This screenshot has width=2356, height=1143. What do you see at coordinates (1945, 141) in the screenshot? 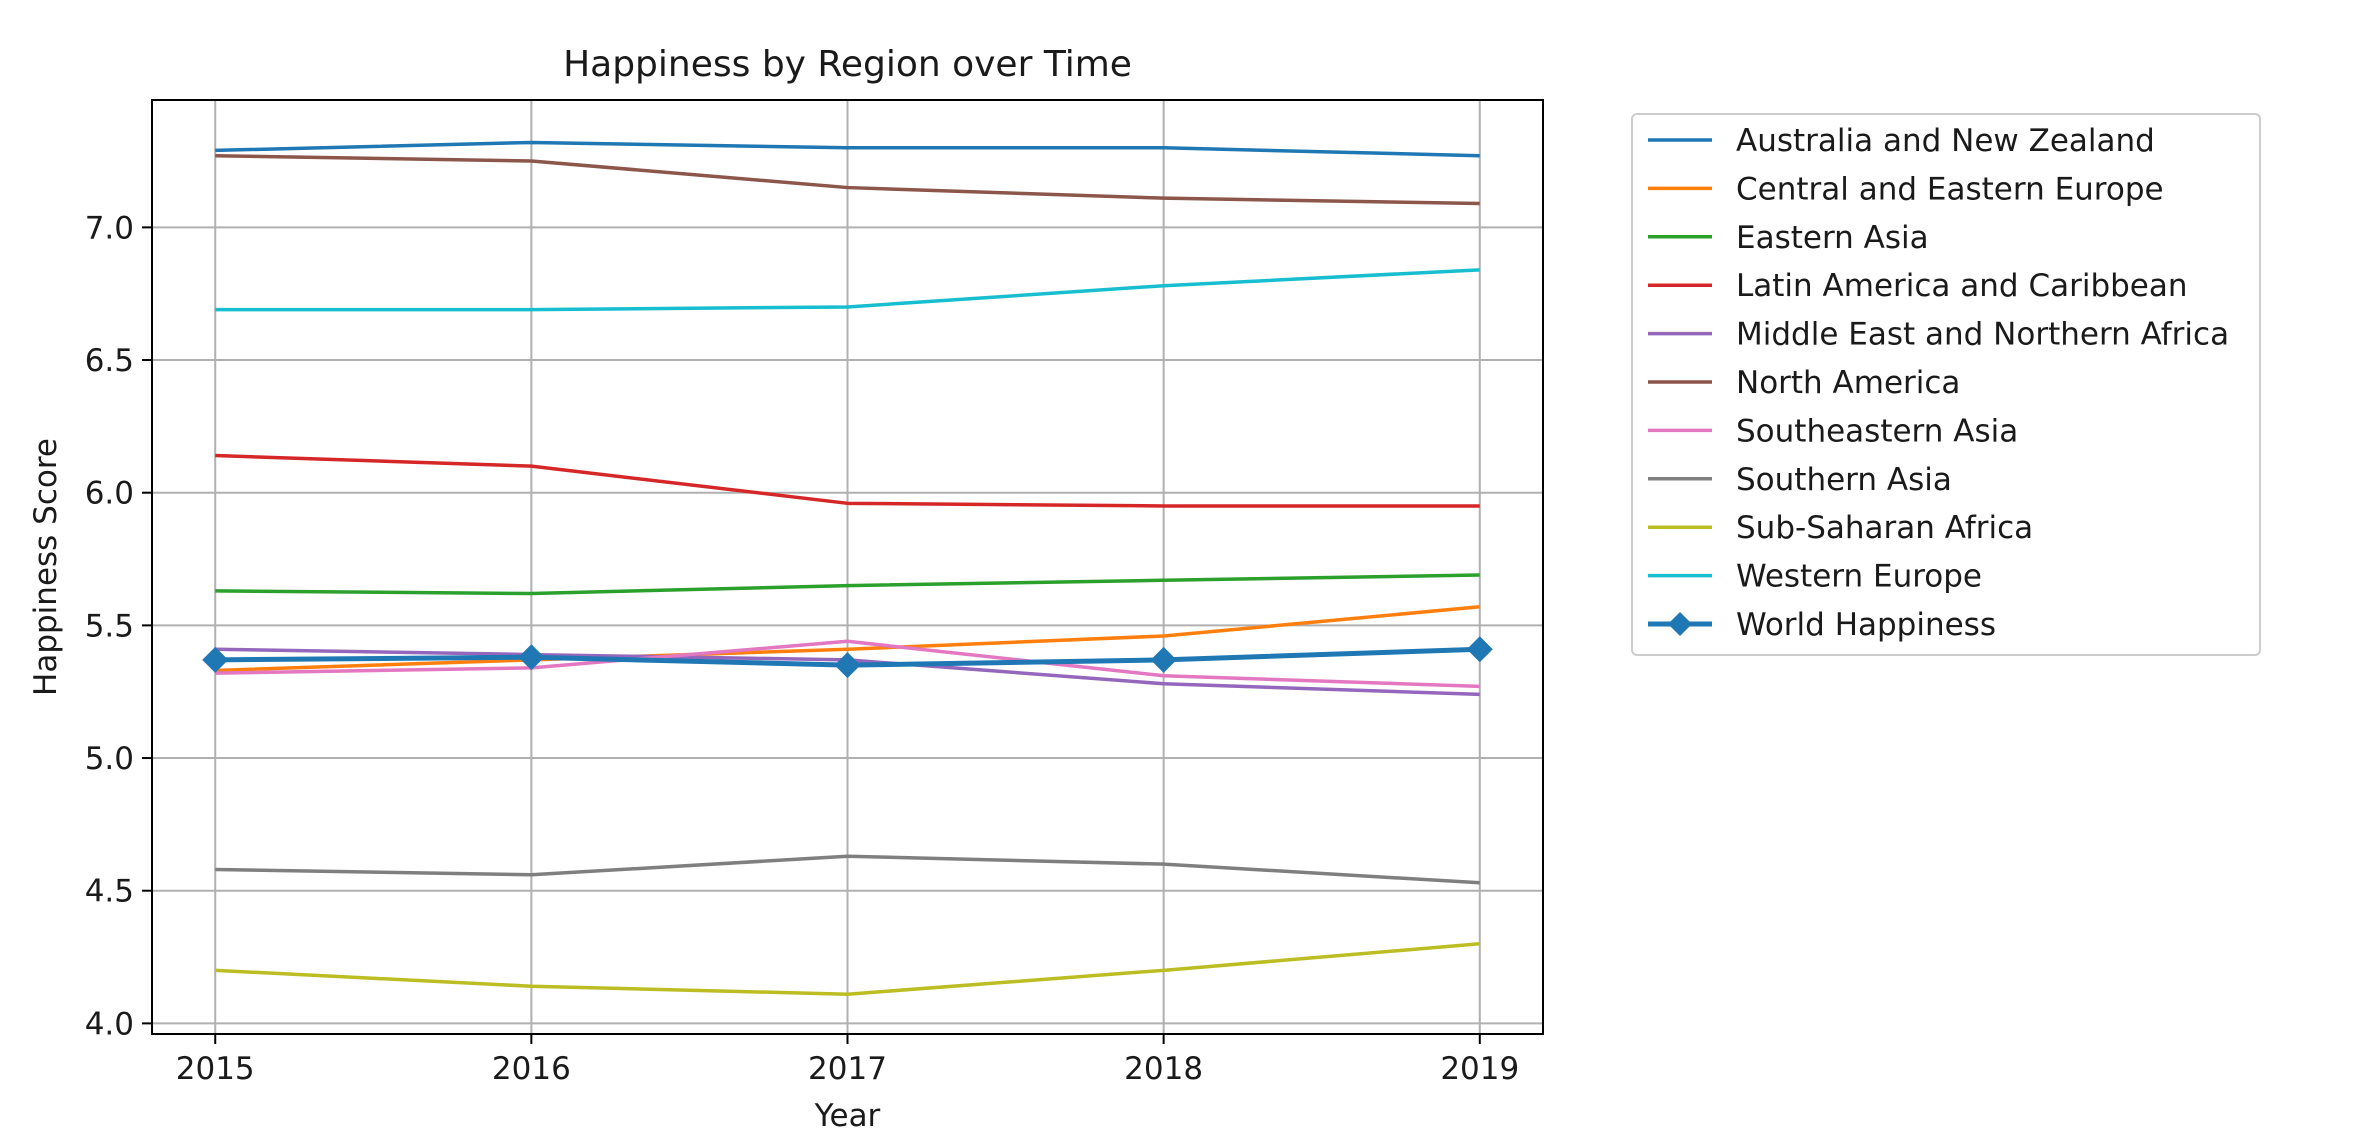
I see `legend-label-australia-and-new-zealand: Australia and New Zealand` at bounding box center [1945, 141].